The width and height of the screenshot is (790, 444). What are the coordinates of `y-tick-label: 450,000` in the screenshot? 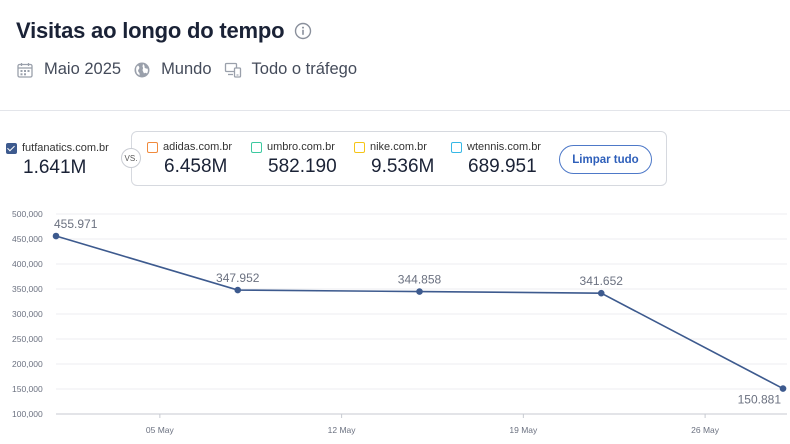 It's located at (27, 239).